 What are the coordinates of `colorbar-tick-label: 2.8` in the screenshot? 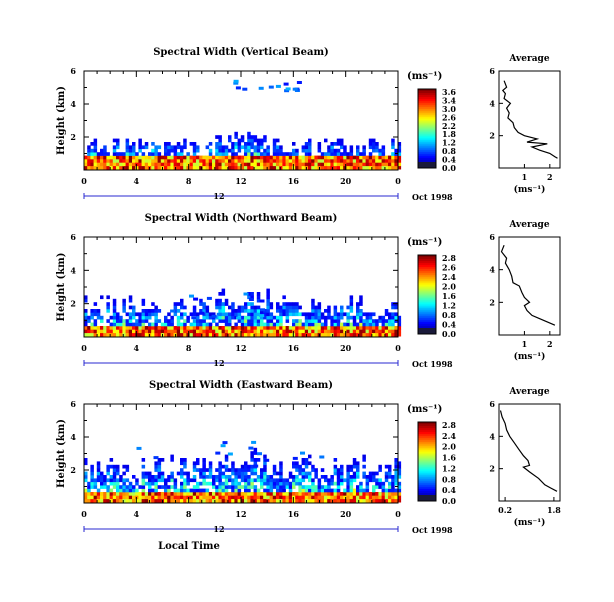 It's located at (449, 425).